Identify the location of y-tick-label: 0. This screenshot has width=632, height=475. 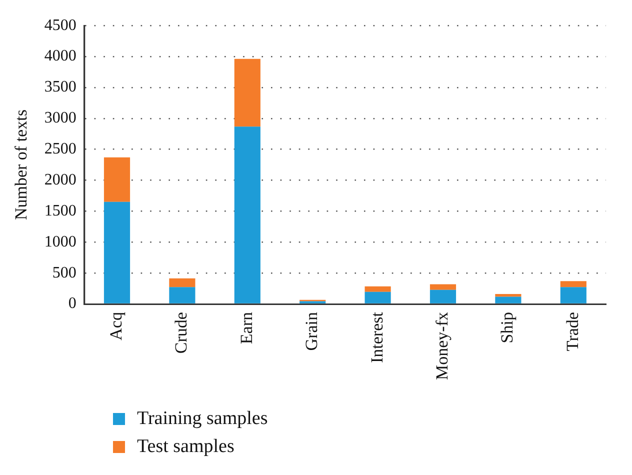
(72, 303).